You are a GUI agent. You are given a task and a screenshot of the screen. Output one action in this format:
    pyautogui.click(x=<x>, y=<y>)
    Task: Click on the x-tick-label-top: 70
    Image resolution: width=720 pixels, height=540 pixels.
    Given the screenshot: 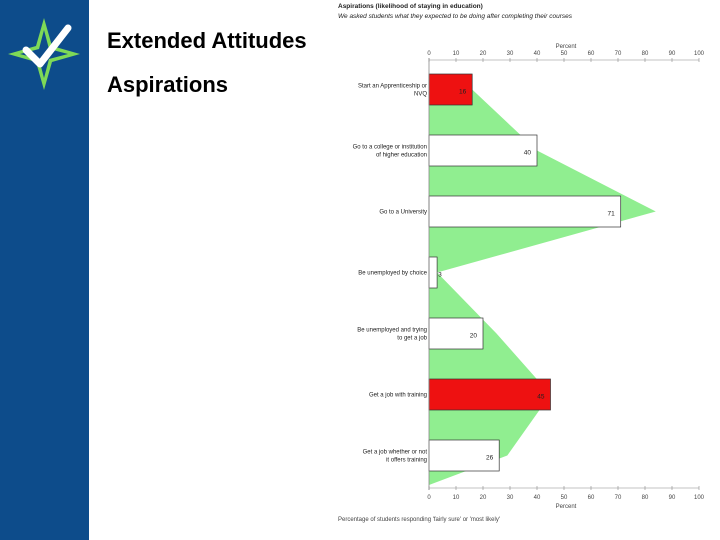 What is the action you would take?
    pyautogui.click(x=618, y=54)
    